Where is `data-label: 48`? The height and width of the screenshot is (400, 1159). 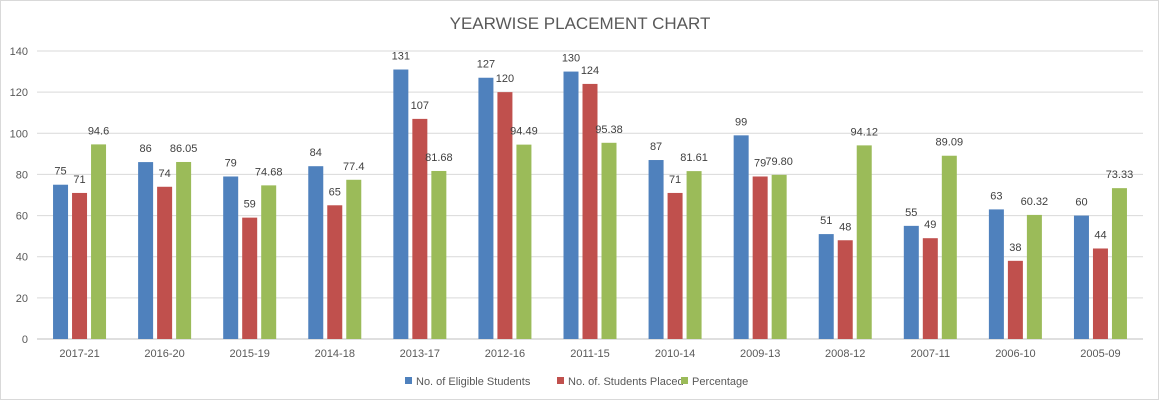 data-label: 48 is located at coordinates (845, 227).